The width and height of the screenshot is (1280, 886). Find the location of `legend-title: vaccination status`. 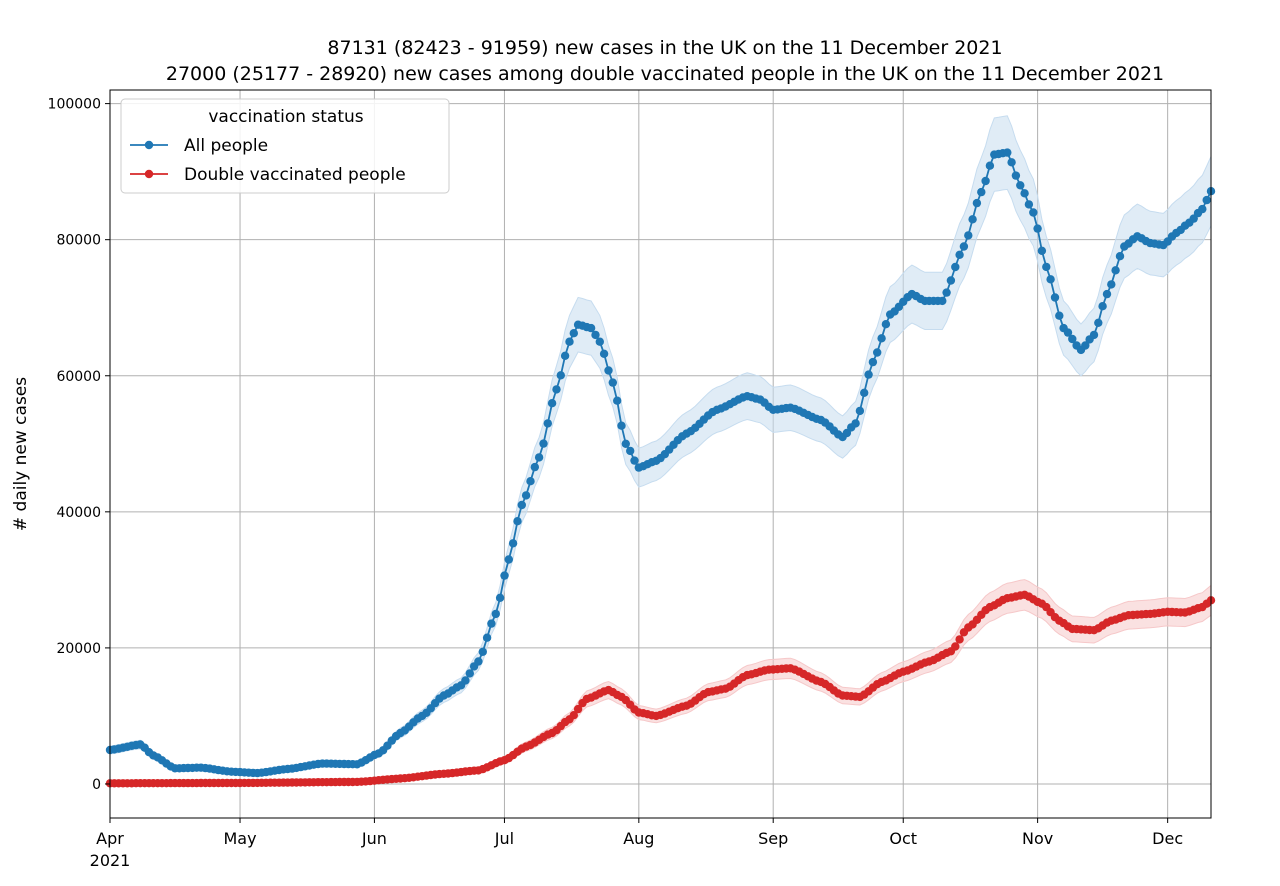

legend-title: vaccination status is located at coordinates (285, 117).